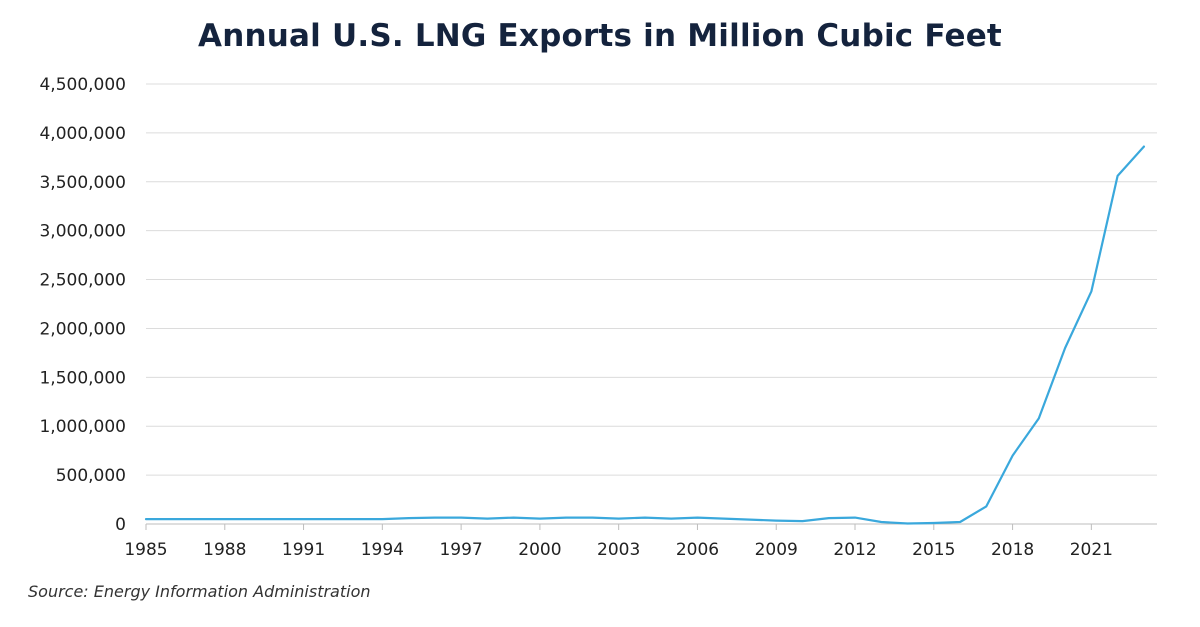  Describe the element at coordinates (1091, 550) in the screenshot. I see `x-tick-label: 2021` at that location.